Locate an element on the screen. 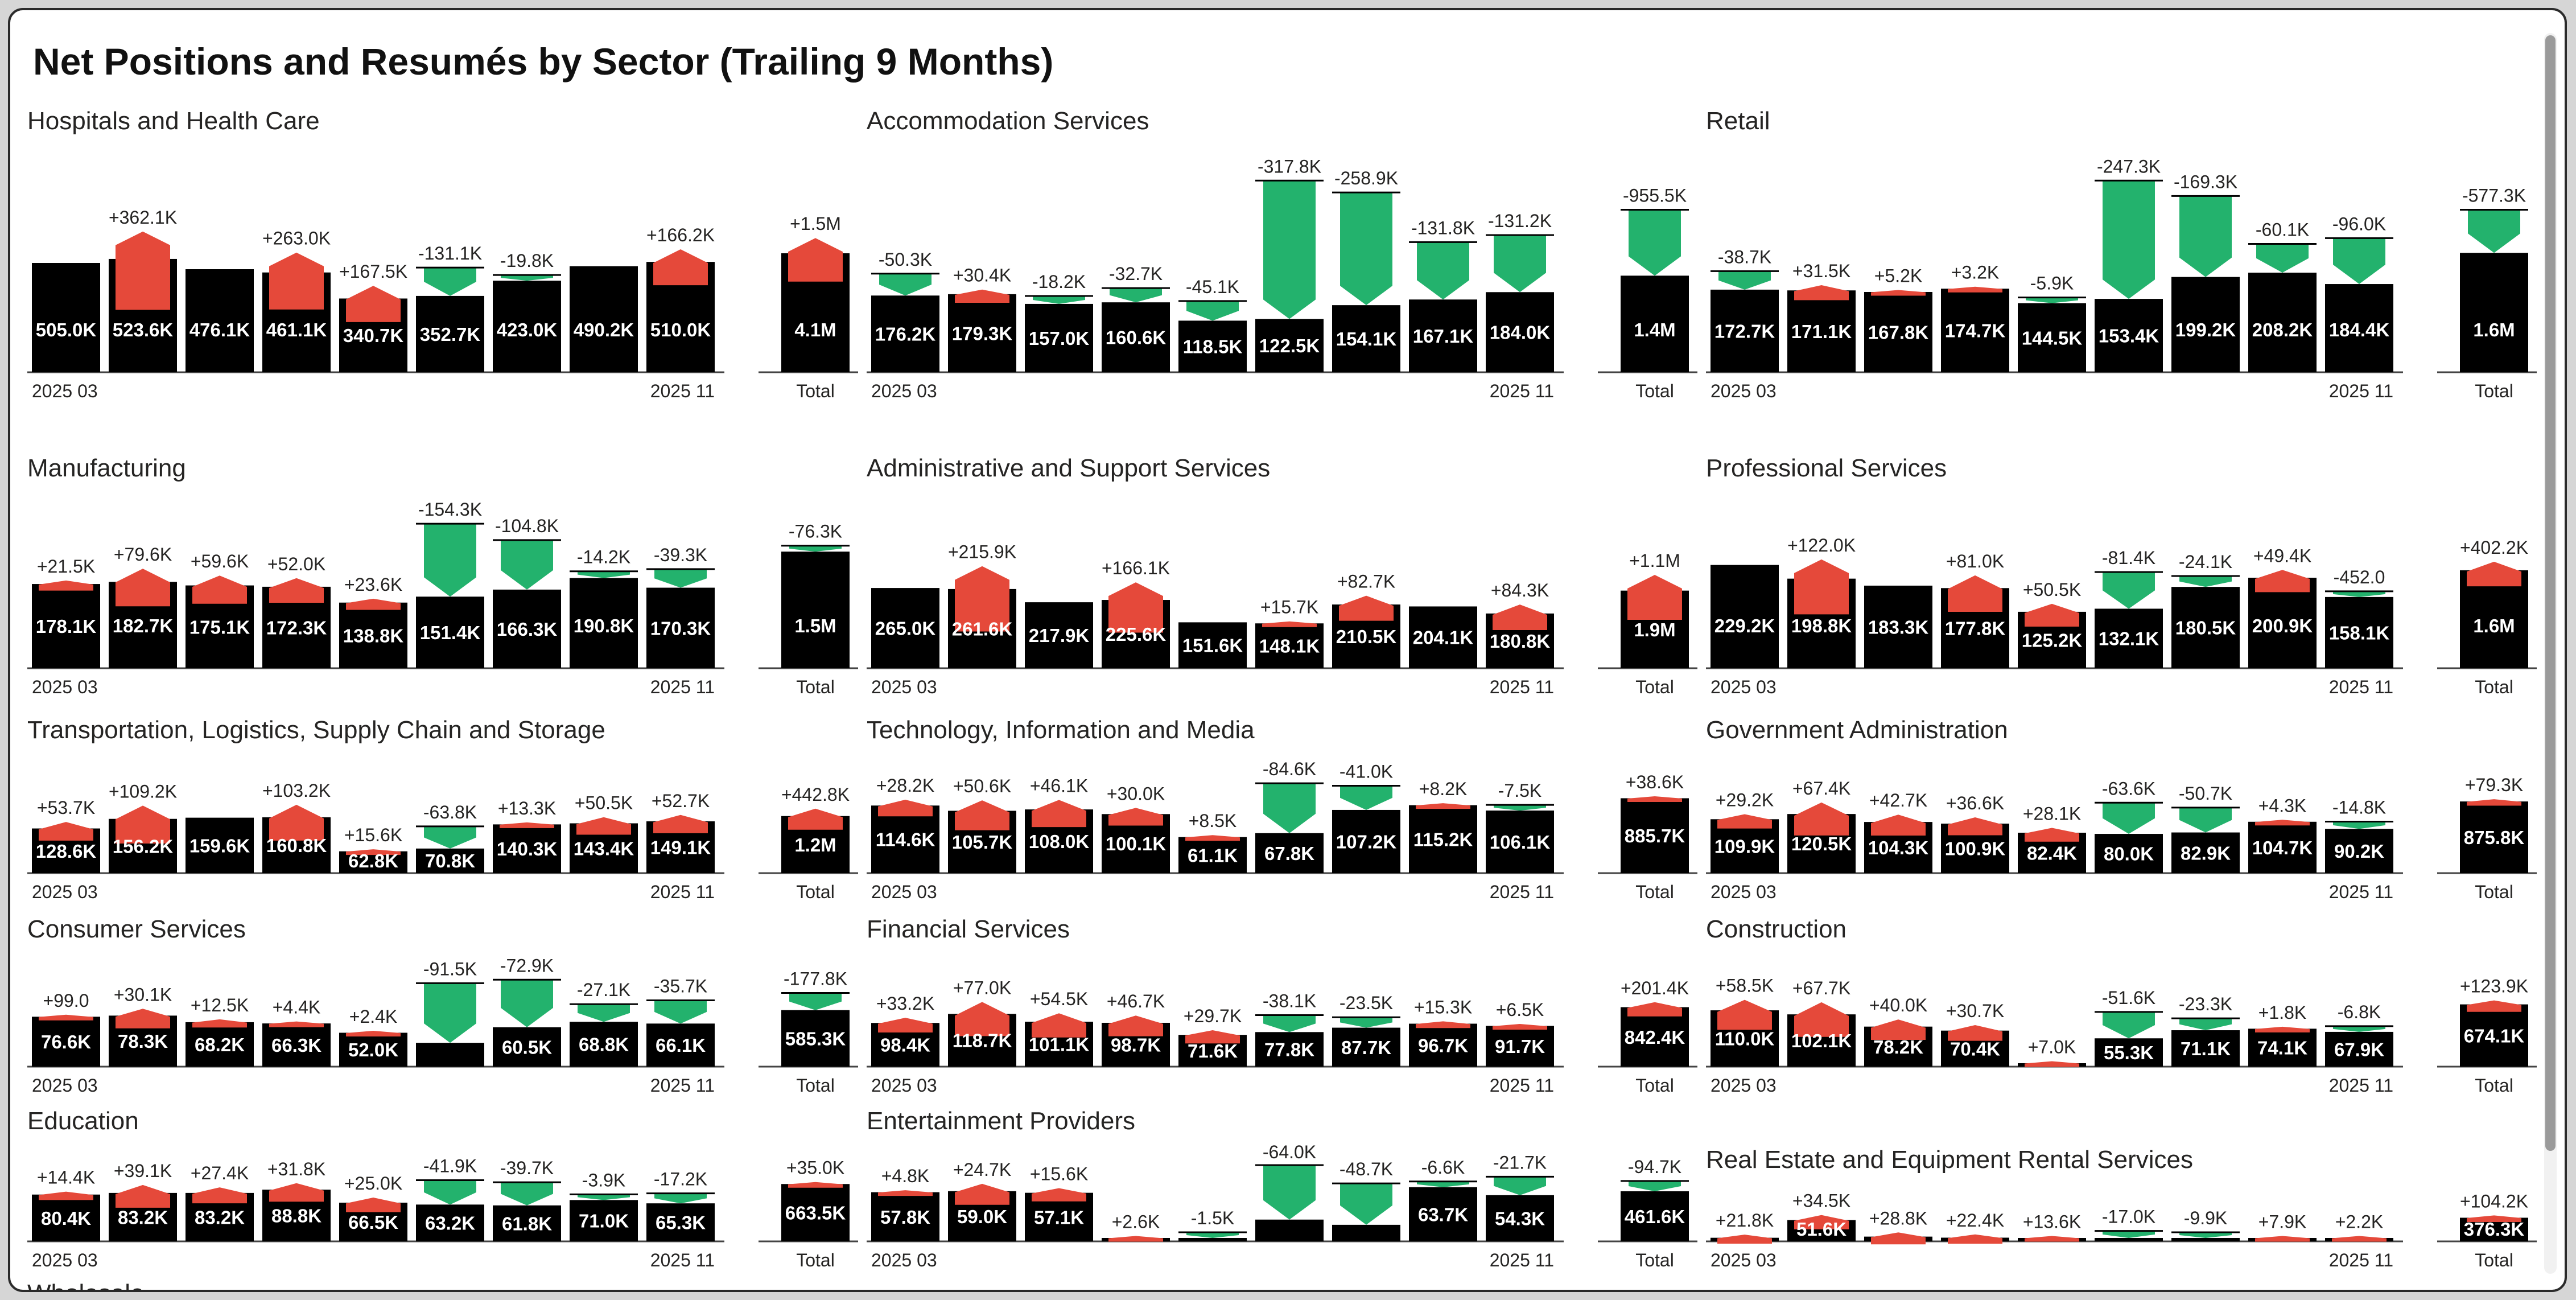 This screenshot has height=1300, width=2576. delta-label: -131.8K is located at coordinates (1443, 228).